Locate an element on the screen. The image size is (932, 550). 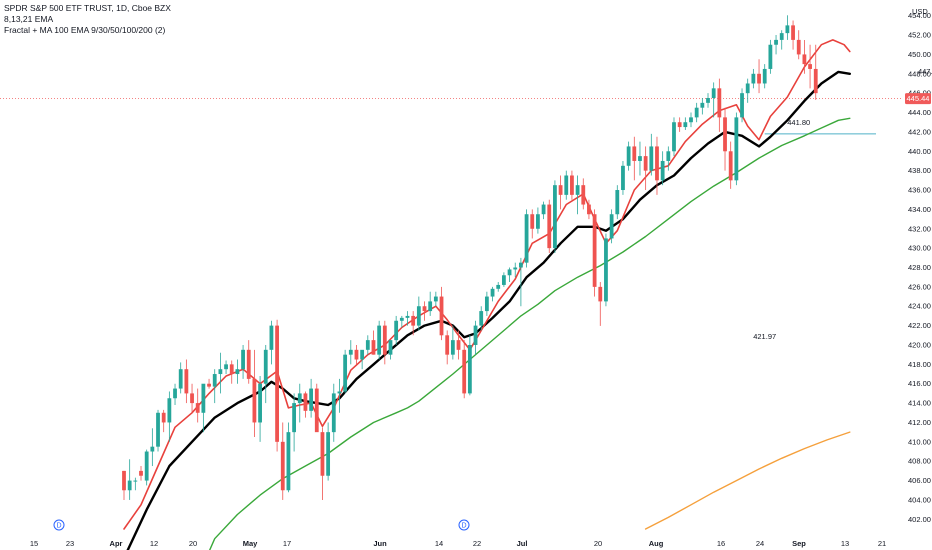
legend-indicator: Fractal + MA 100 EMA 9/30/50/100/200 (2) is located at coordinates (85, 30).